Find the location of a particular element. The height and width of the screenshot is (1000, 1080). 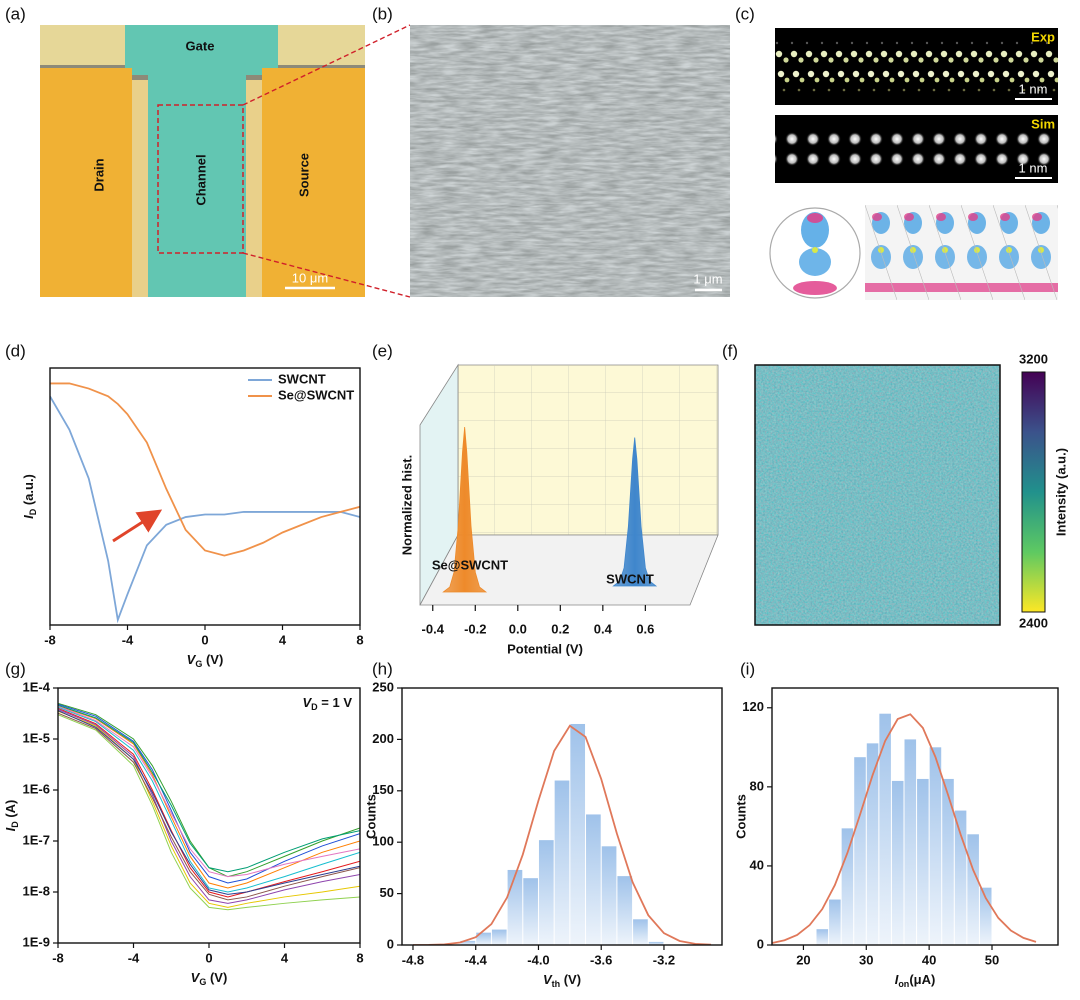

back-grid is located at coordinates (588, 450).